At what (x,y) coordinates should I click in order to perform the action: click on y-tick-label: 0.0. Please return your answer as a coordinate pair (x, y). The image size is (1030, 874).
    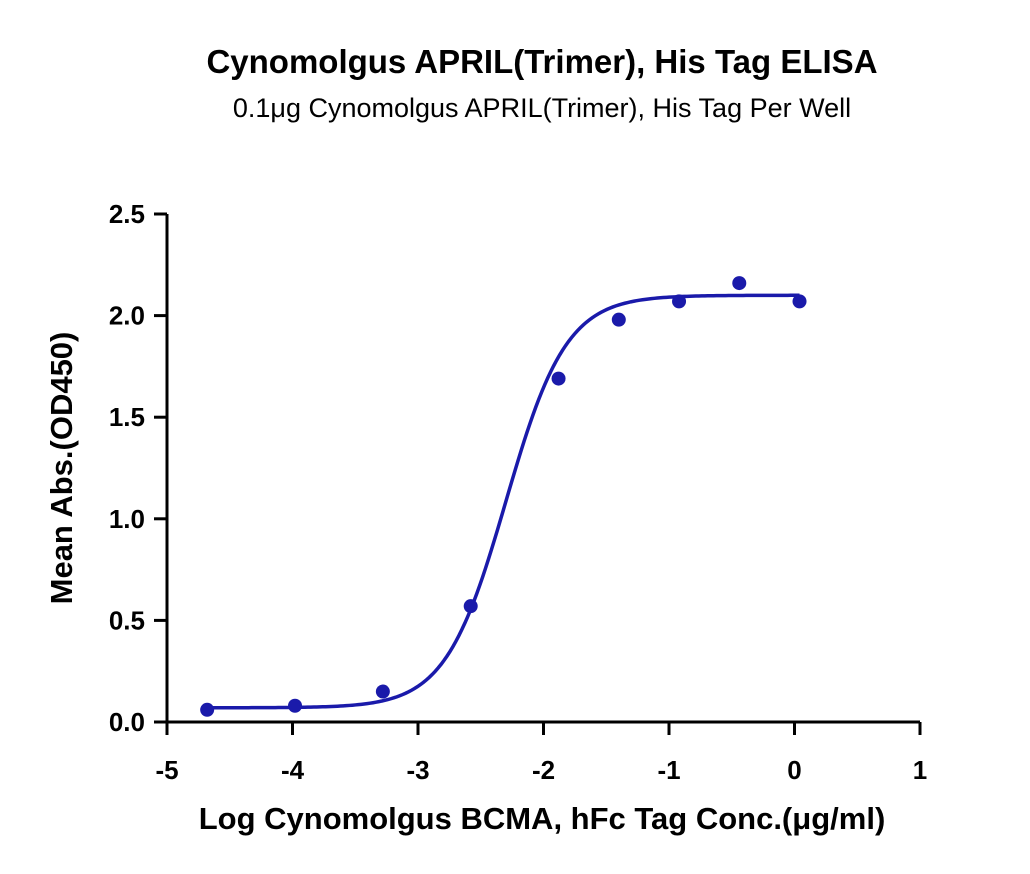
    Looking at the image, I should click on (127, 722).